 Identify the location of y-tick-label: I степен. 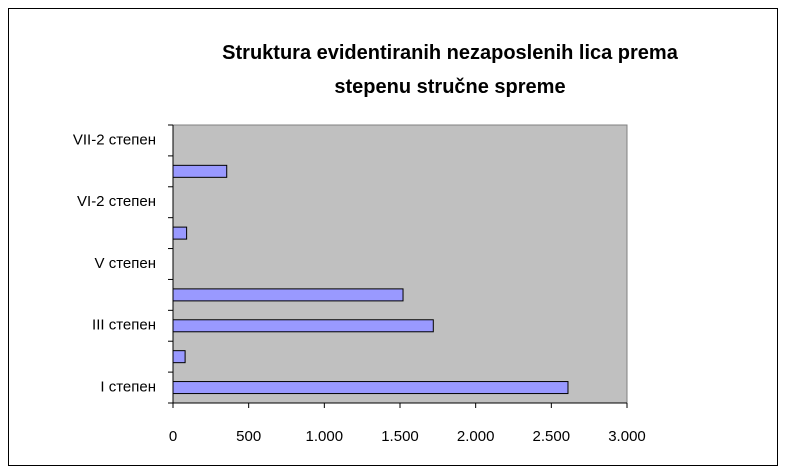
(128, 387).